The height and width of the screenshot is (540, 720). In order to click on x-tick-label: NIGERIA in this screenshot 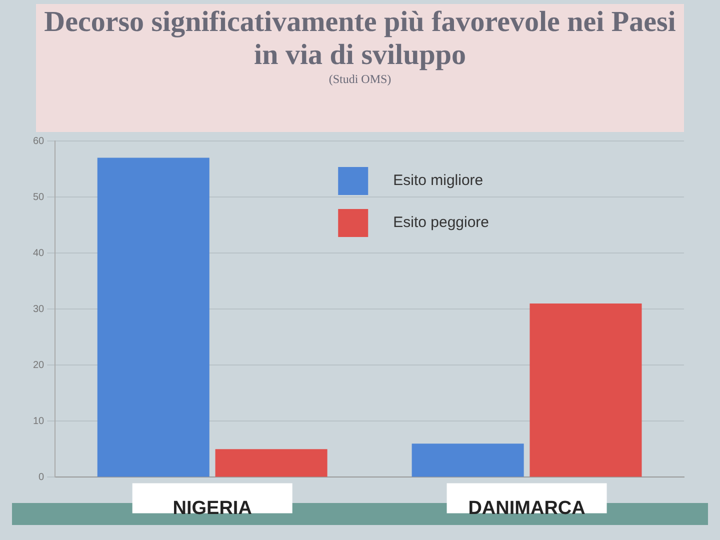, I will do `click(212, 508)`.